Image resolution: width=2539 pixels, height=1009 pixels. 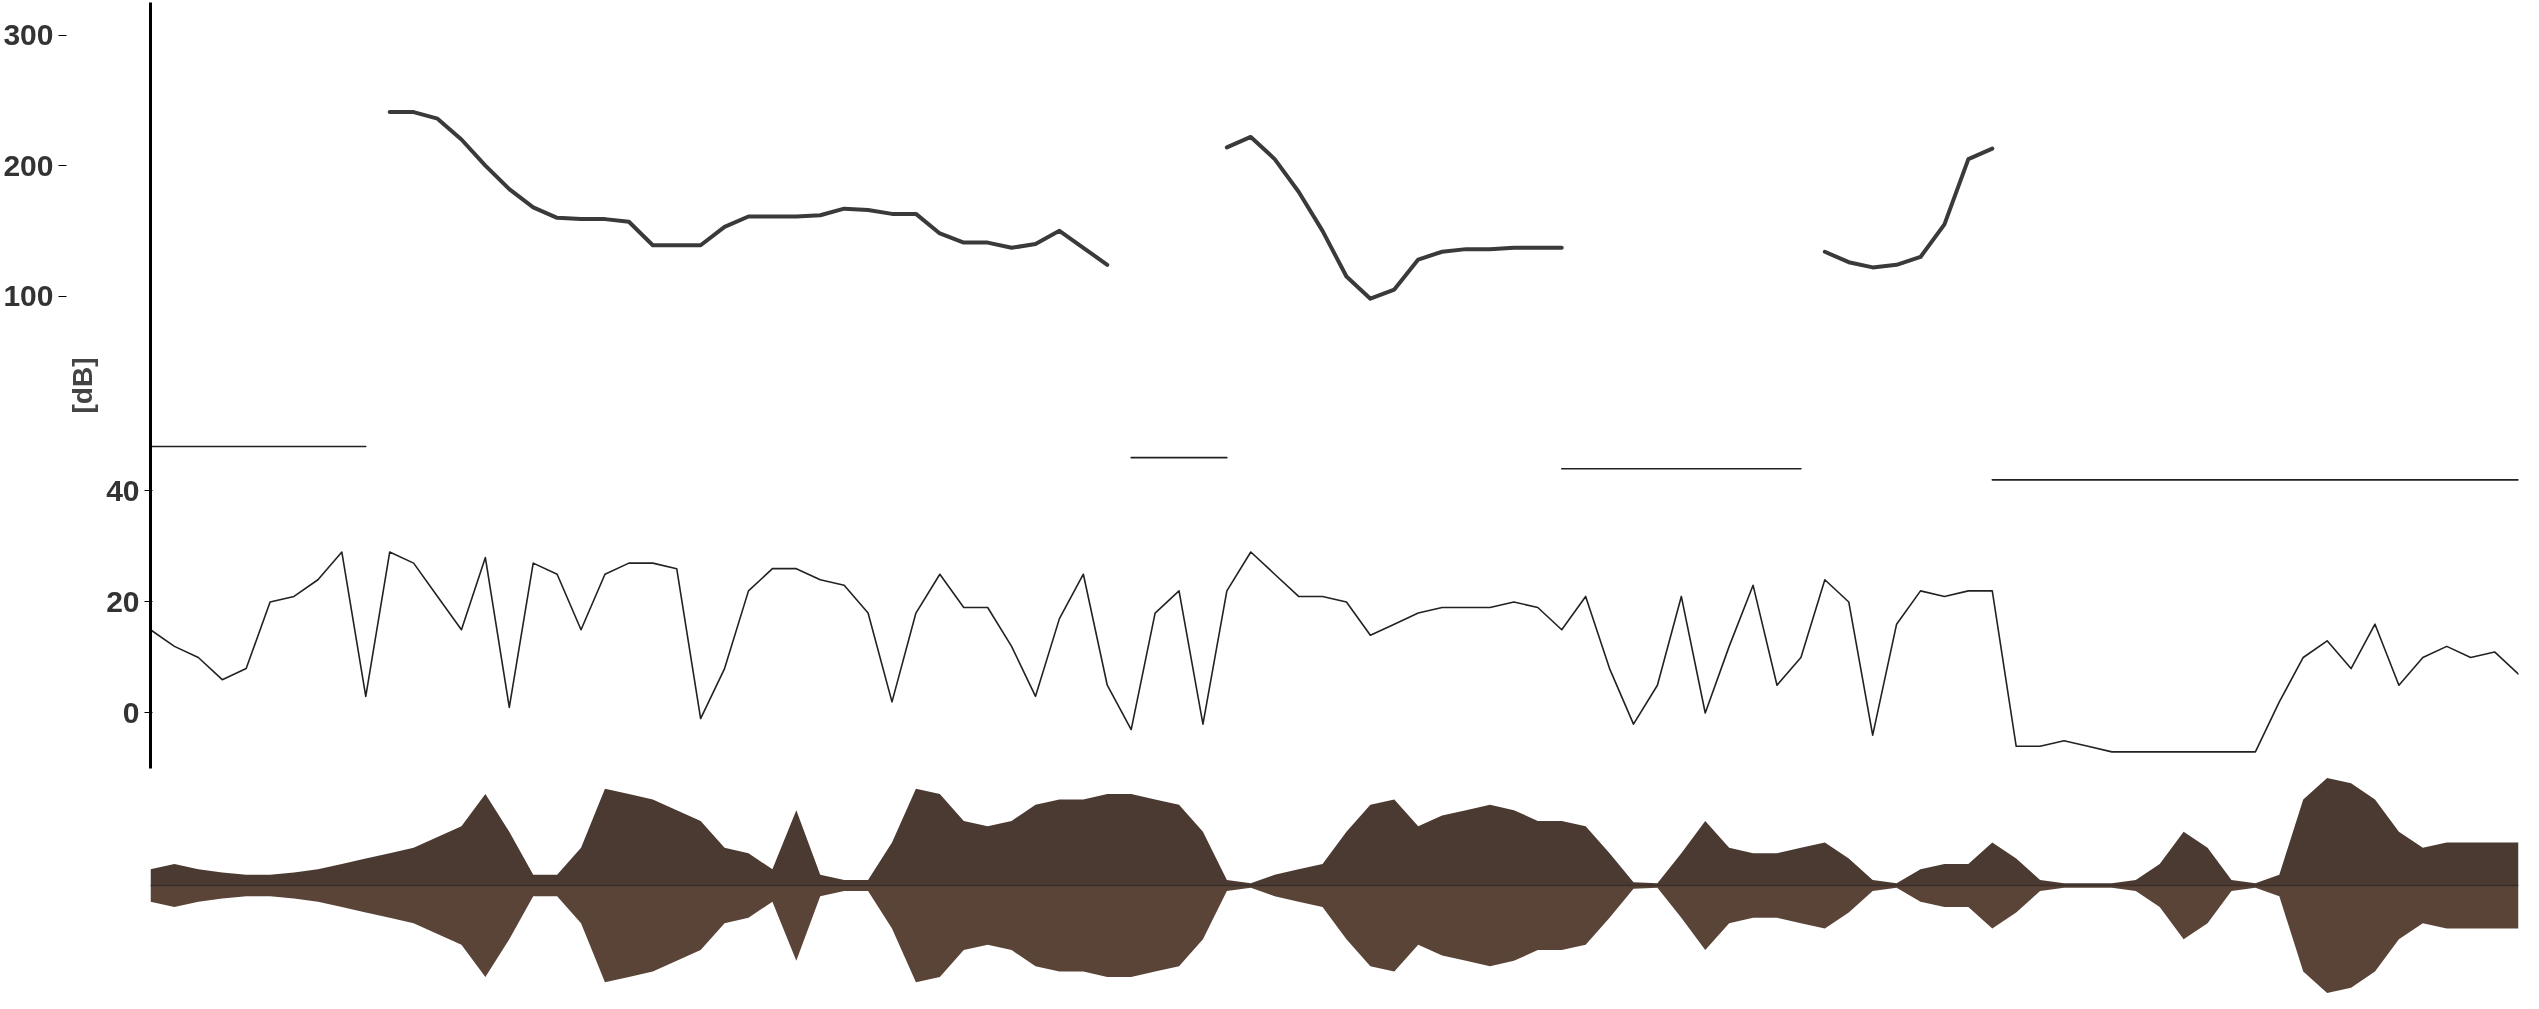 What do you see at coordinates (28, 165) in the screenshot?
I see `y2-tick-label: 200` at bounding box center [28, 165].